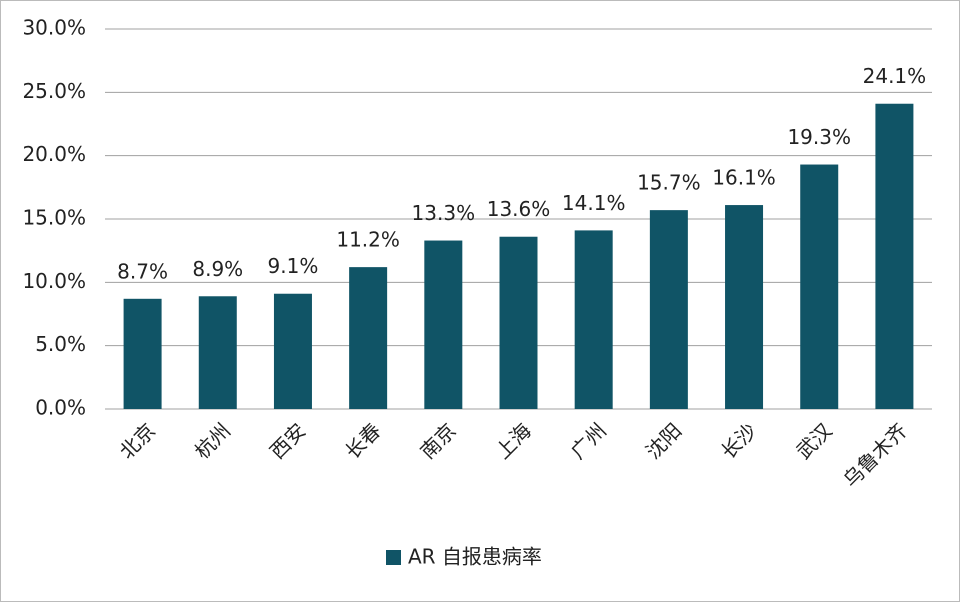 This screenshot has width=960, height=602. Describe the element at coordinates (54, 281) in the screenshot. I see `y-tick-label: 10.0%` at that location.